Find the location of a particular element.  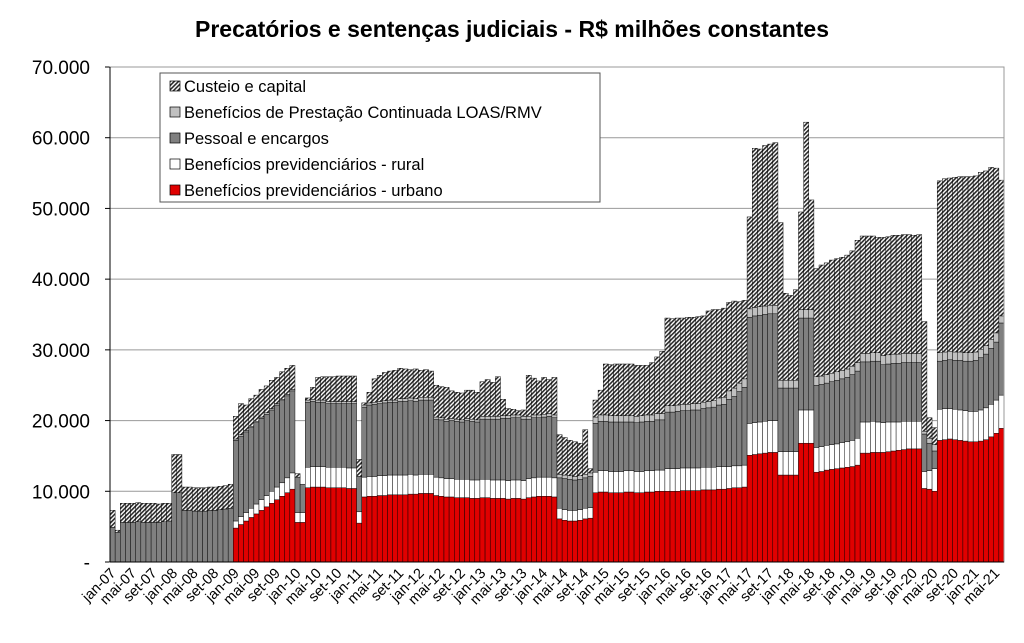

legend-swatch is located at coordinates (175, 164).